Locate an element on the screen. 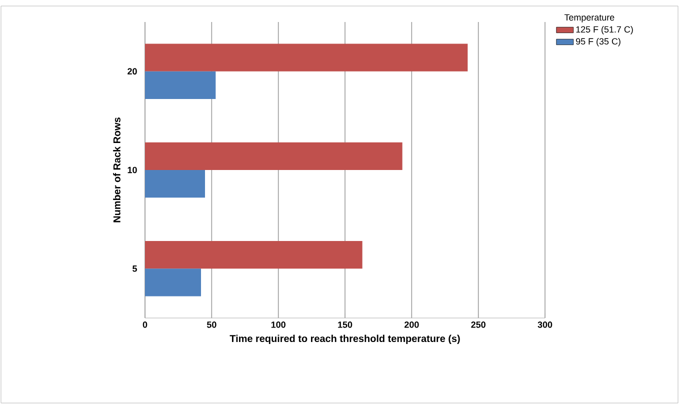 The image size is (683, 404). x-tick-label: 100 is located at coordinates (278, 325).